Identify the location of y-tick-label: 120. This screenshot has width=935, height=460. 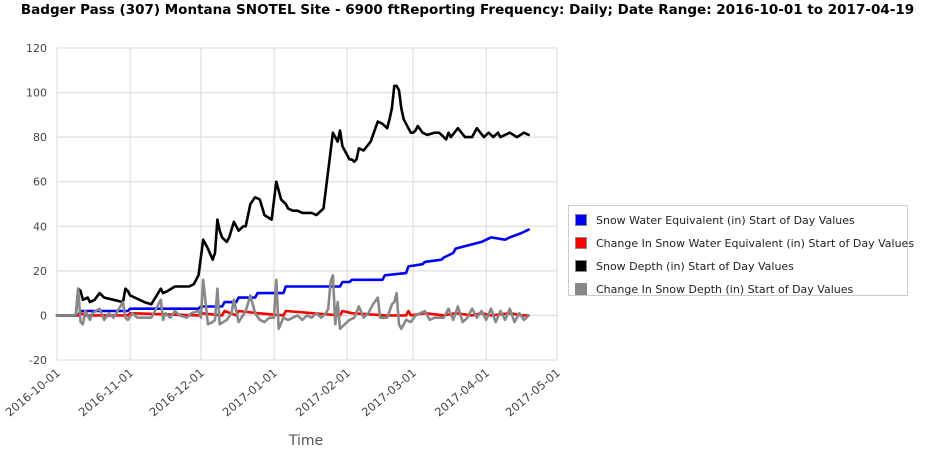
(36, 48).